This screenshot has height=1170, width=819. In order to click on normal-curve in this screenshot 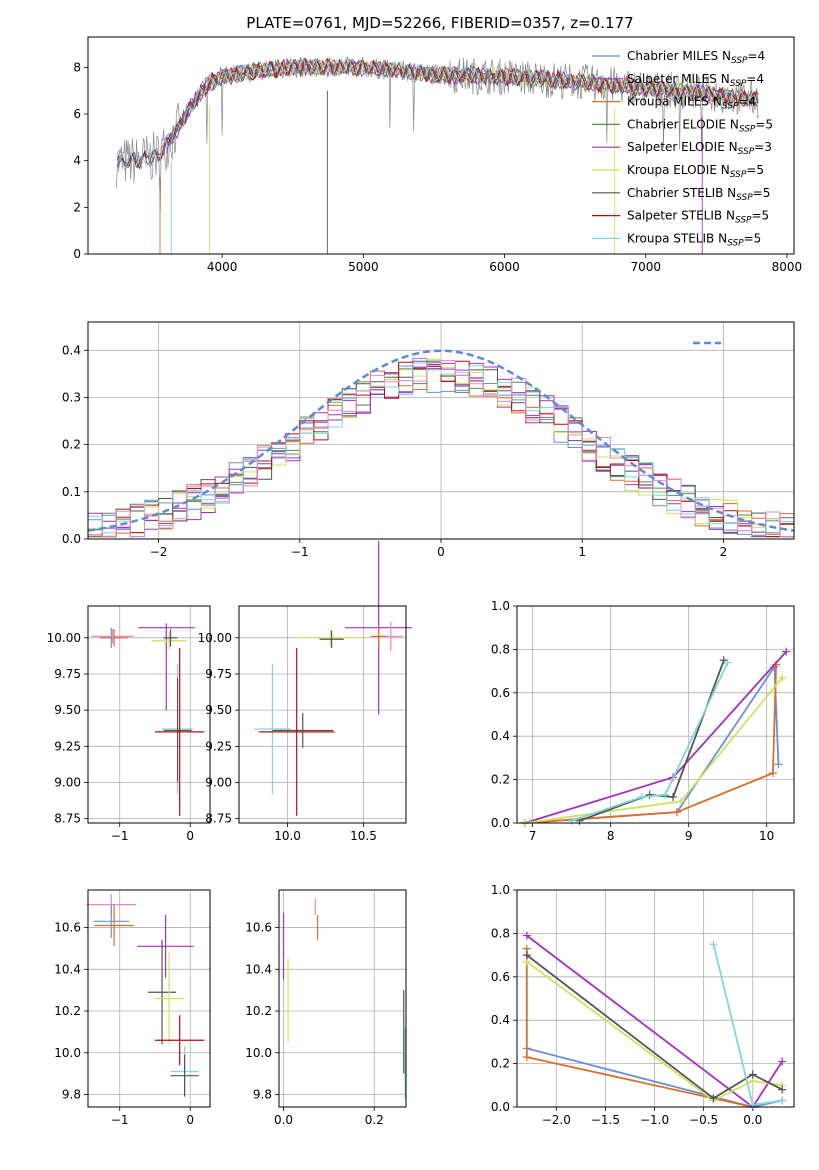, I will do `click(441, 440)`.